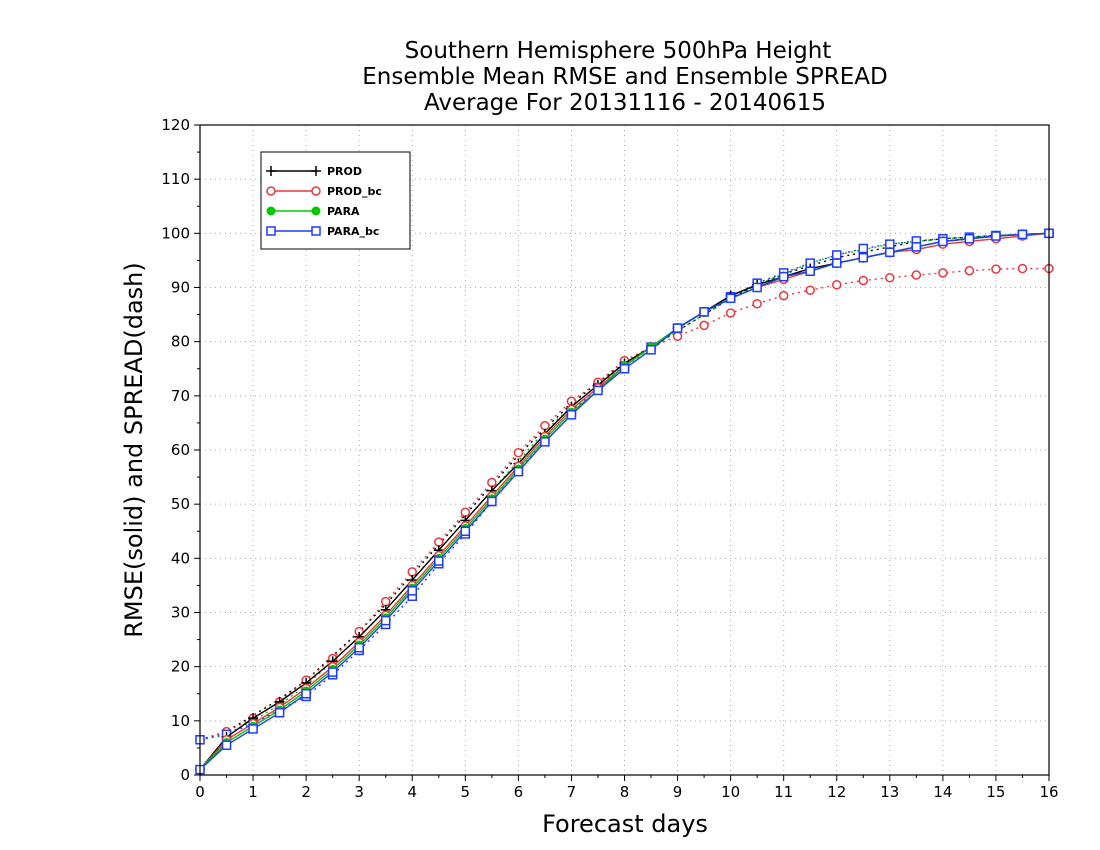  I want to click on y-tick-label: 40, so click(180, 558).